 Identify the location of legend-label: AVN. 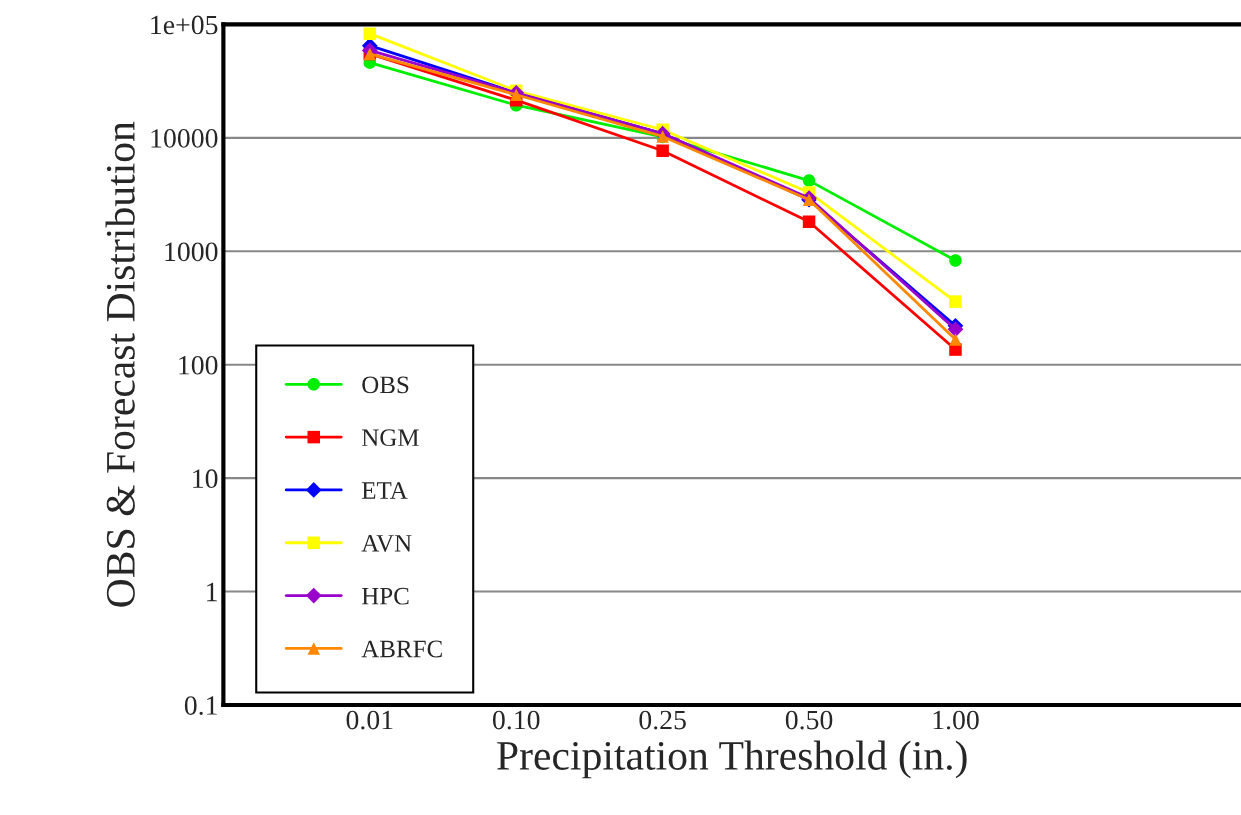
(386, 543).